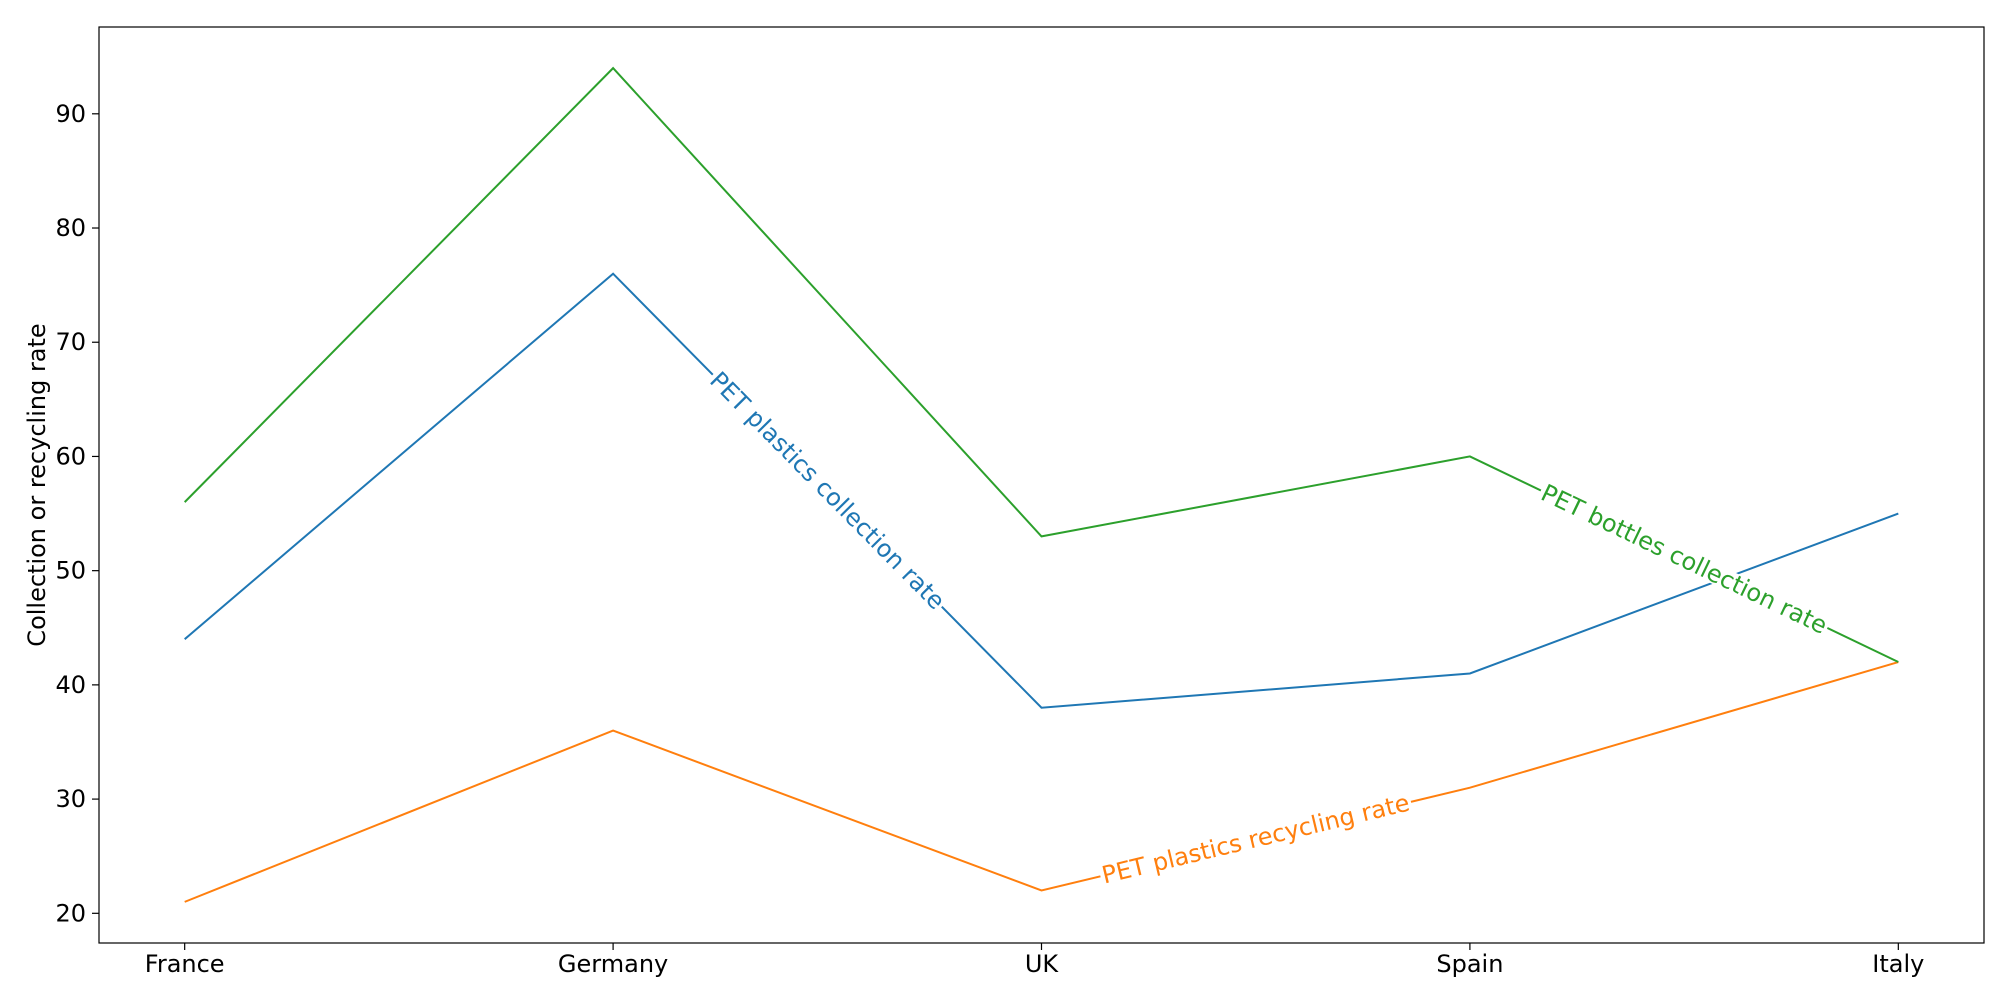 The height and width of the screenshot is (1000, 2000). Describe the element at coordinates (70, 456) in the screenshot. I see `y-tick-label: 60` at that location.